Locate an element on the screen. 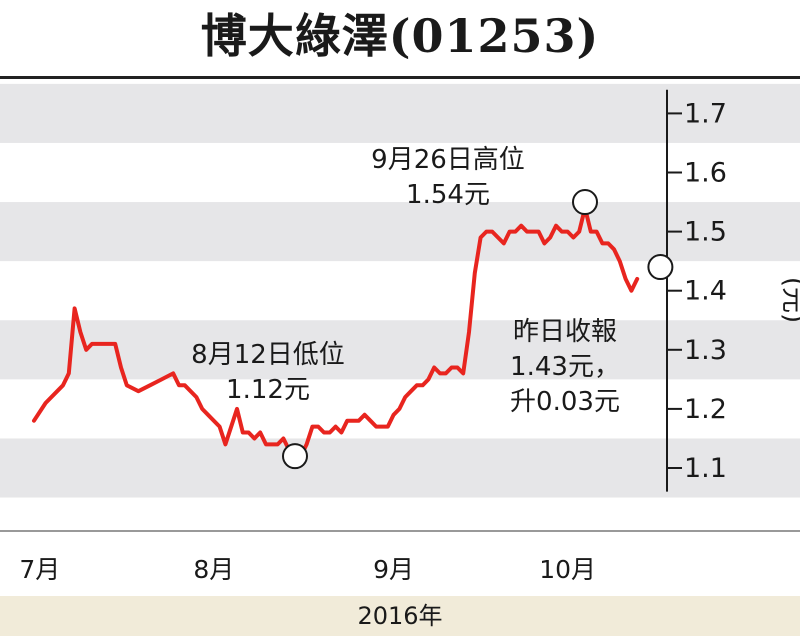  y-tick-label: 1.2 is located at coordinates (705, 409).